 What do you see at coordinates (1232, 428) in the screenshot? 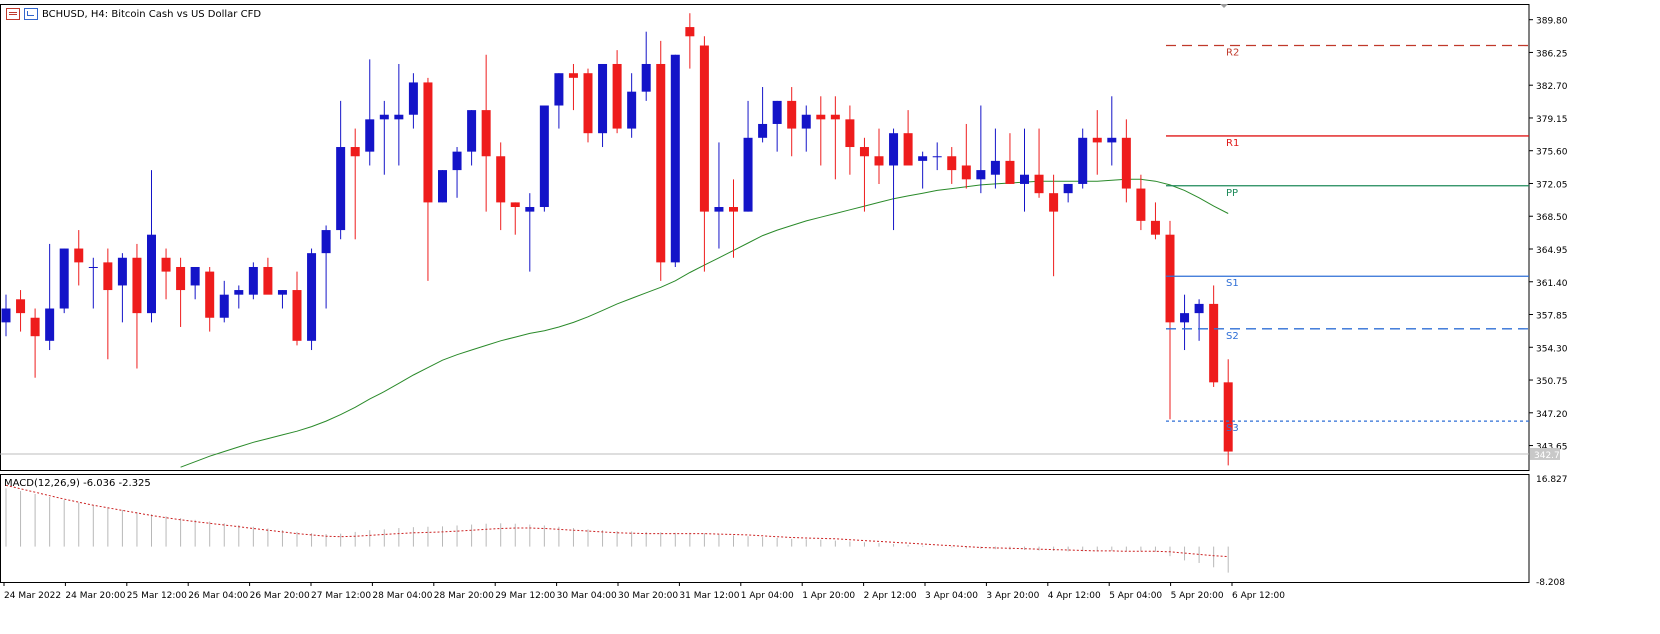
I see `pivot-label-s3: S3` at bounding box center [1232, 428].